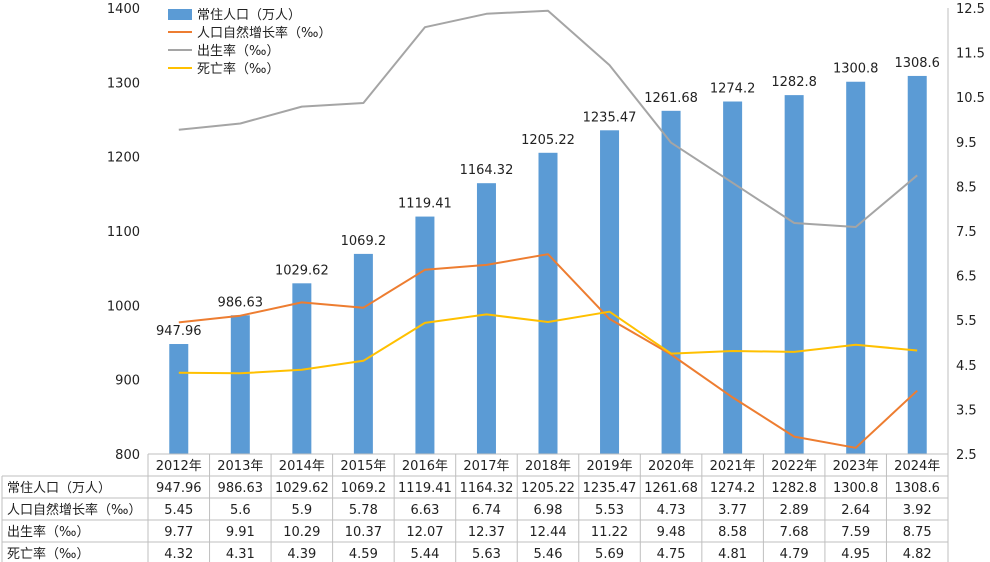 The image size is (990, 562). What do you see at coordinates (609, 510) in the screenshot?
I see `table-cell: 5.53` at bounding box center [609, 510].